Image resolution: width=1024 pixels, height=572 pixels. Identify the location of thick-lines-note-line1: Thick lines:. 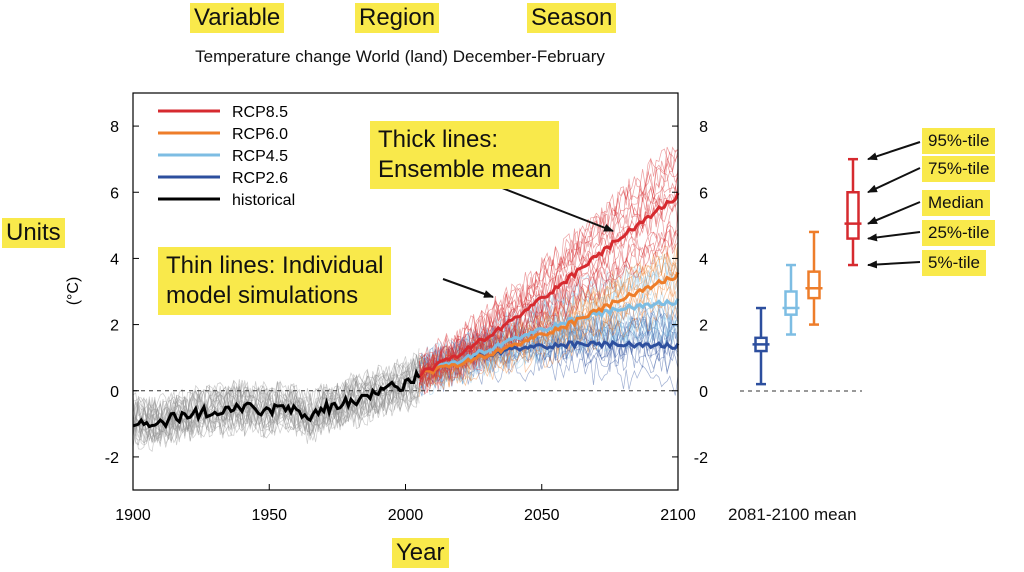
(438, 139).